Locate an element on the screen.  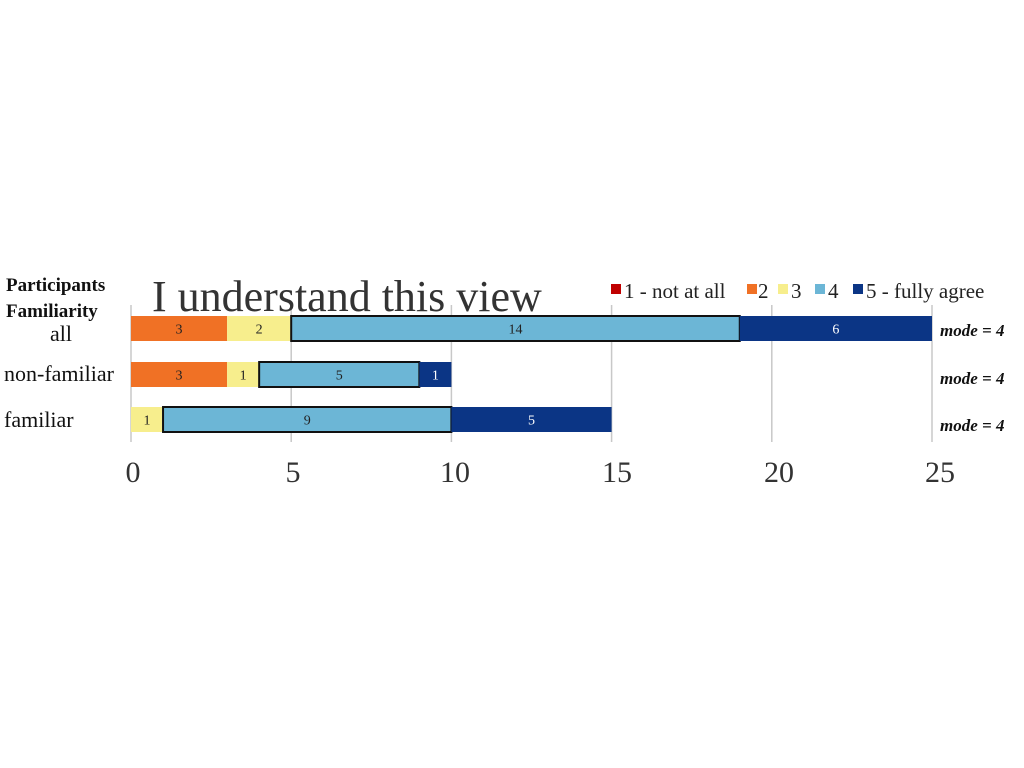
data-label-familiar-series-3: 1 is located at coordinates (147, 421).